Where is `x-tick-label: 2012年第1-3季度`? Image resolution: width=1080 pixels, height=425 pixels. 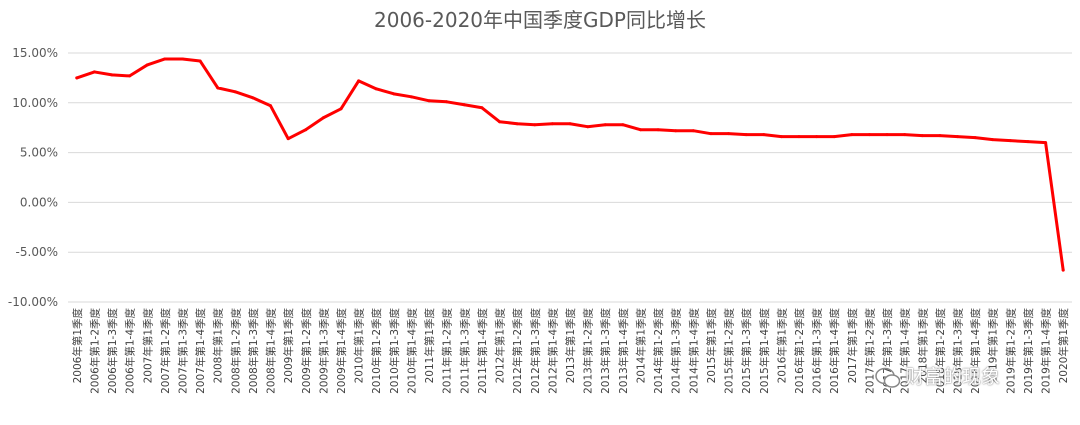 x-tick-label: 2012年第1-3季度 is located at coordinates (535, 351).